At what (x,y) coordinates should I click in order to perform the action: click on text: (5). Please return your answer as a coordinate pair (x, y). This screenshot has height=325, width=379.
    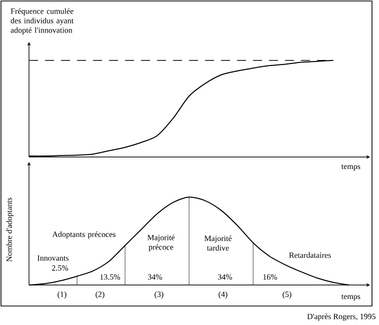
    Looking at the image, I should click on (287, 295).